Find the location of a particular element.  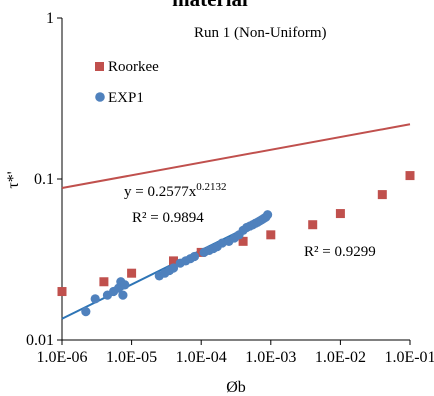

y-tick-label: 0.1 is located at coordinates (44, 179).